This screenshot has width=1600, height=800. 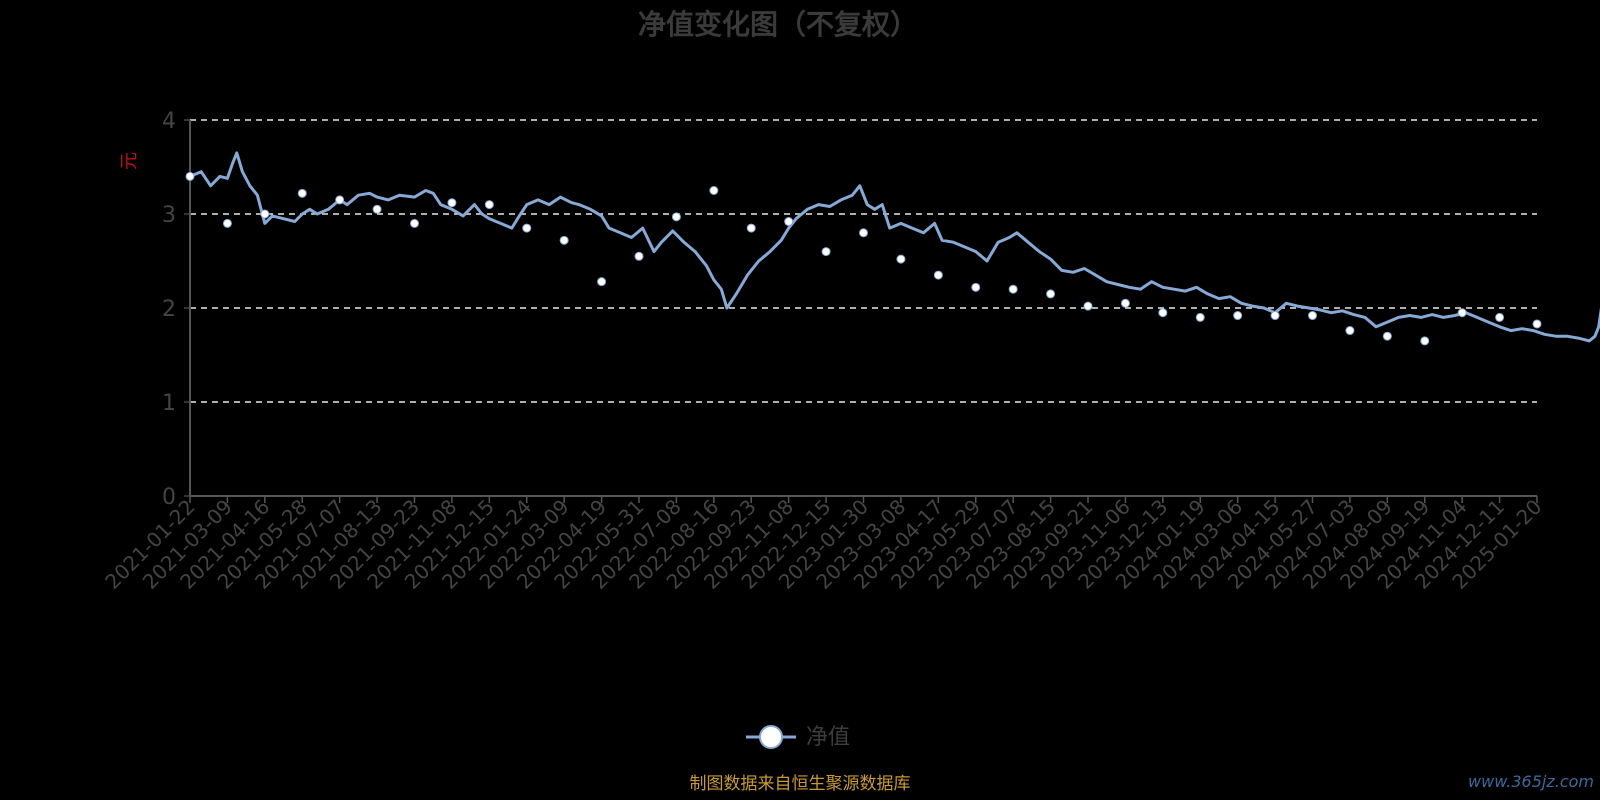 I want to click on legend: 净值, so click(x=798, y=737).